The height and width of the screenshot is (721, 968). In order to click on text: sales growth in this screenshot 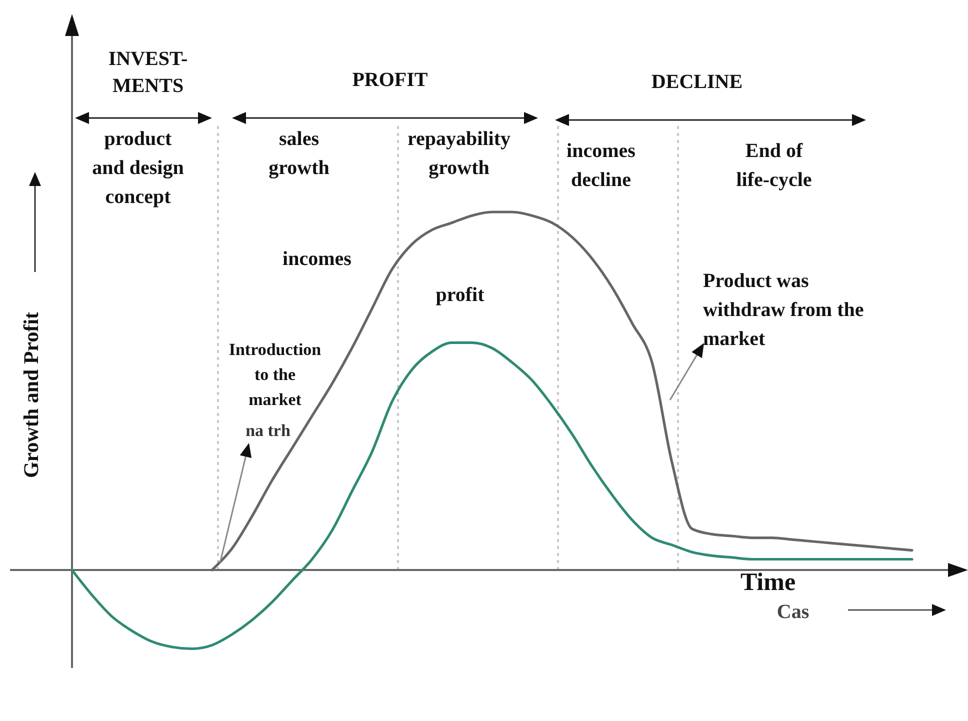, I will do `click(299, 153)`.